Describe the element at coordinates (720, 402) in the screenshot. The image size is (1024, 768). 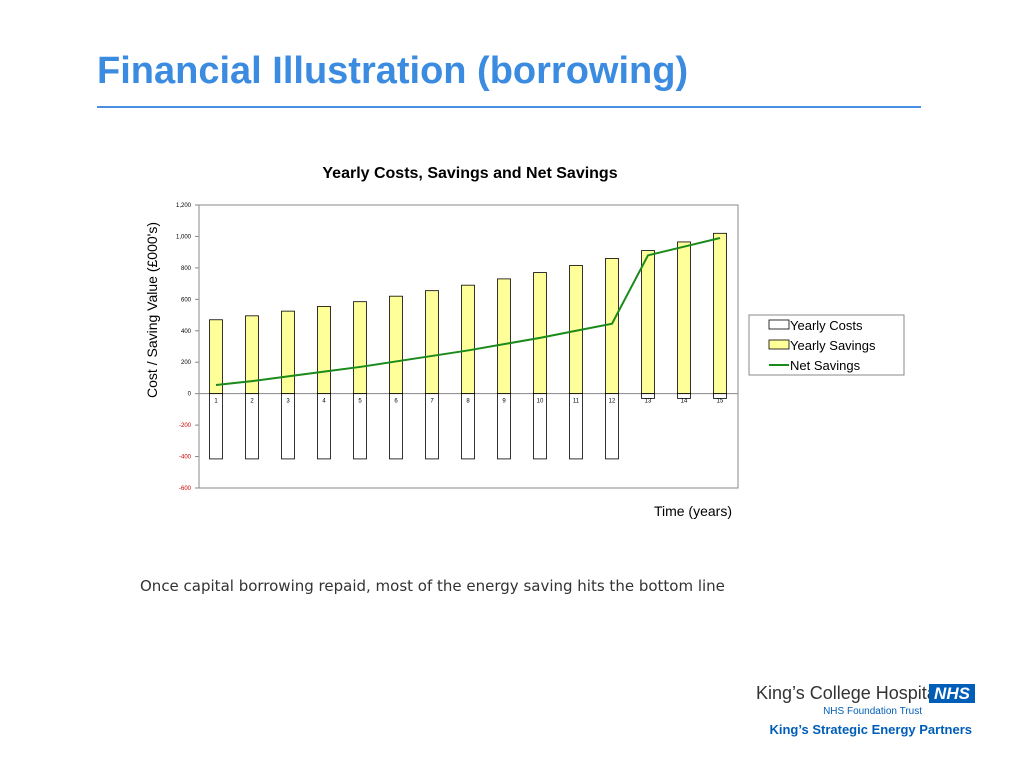
I see `x-tick-label: 15` at that location.